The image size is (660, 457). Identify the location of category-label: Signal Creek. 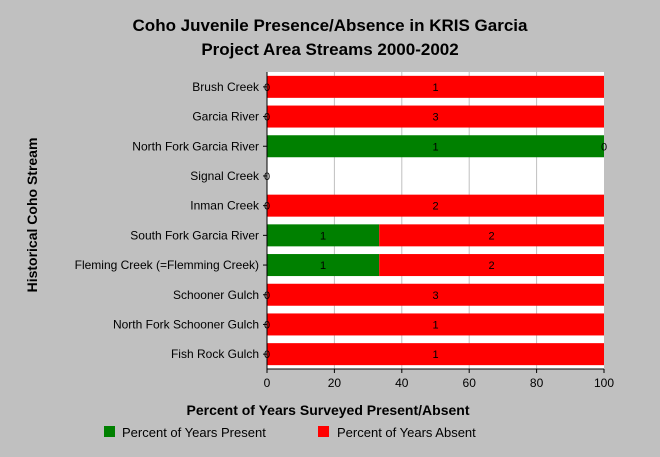
(225, 176).